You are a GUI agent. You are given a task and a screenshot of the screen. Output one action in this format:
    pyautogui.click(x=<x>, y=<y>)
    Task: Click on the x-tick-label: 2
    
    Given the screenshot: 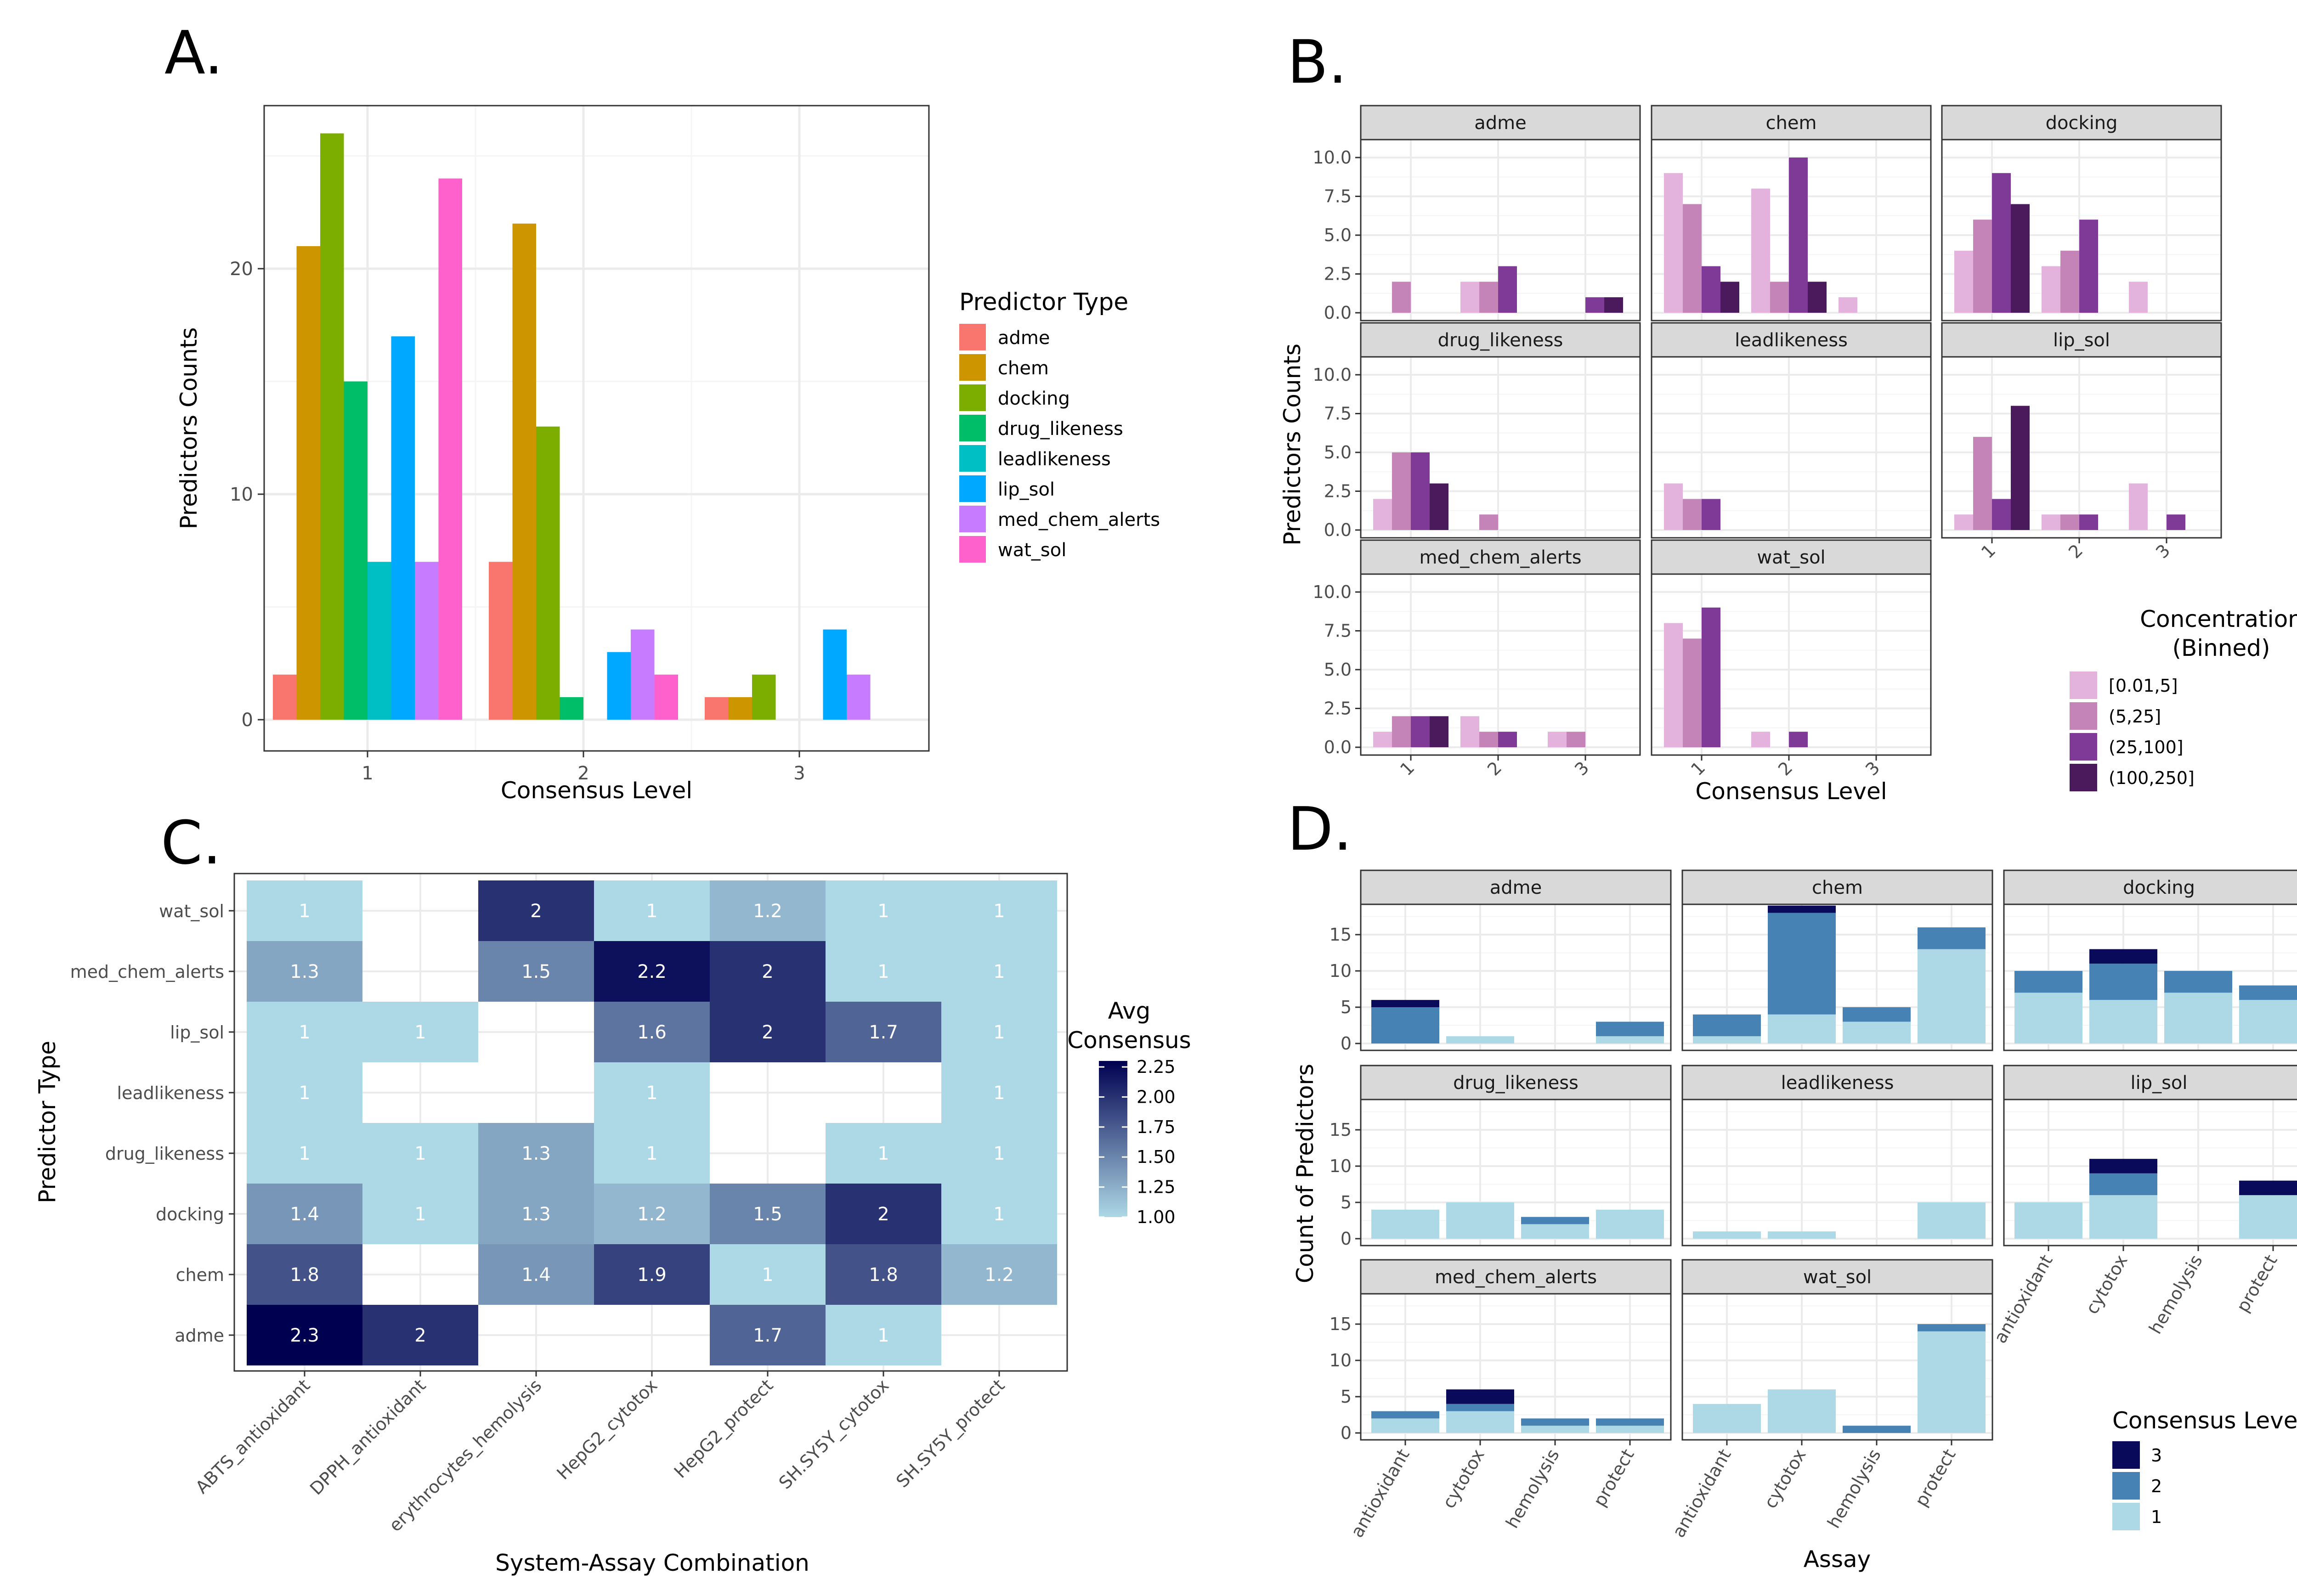 What is the action you would take?
    pyautogui.click(x=583, y=773)
    